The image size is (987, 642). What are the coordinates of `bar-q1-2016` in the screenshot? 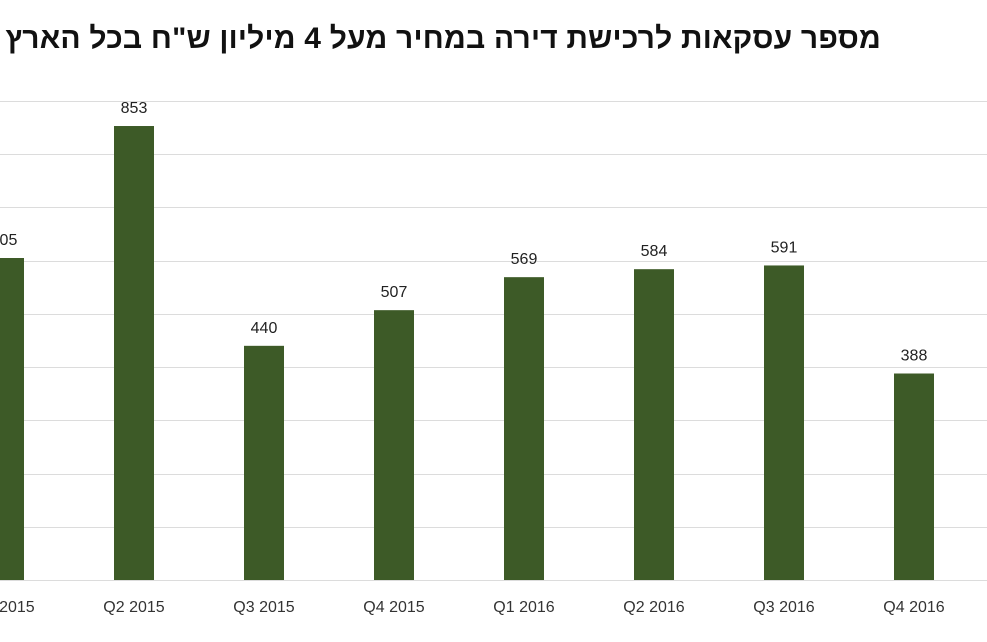 It's located at (524, 428).